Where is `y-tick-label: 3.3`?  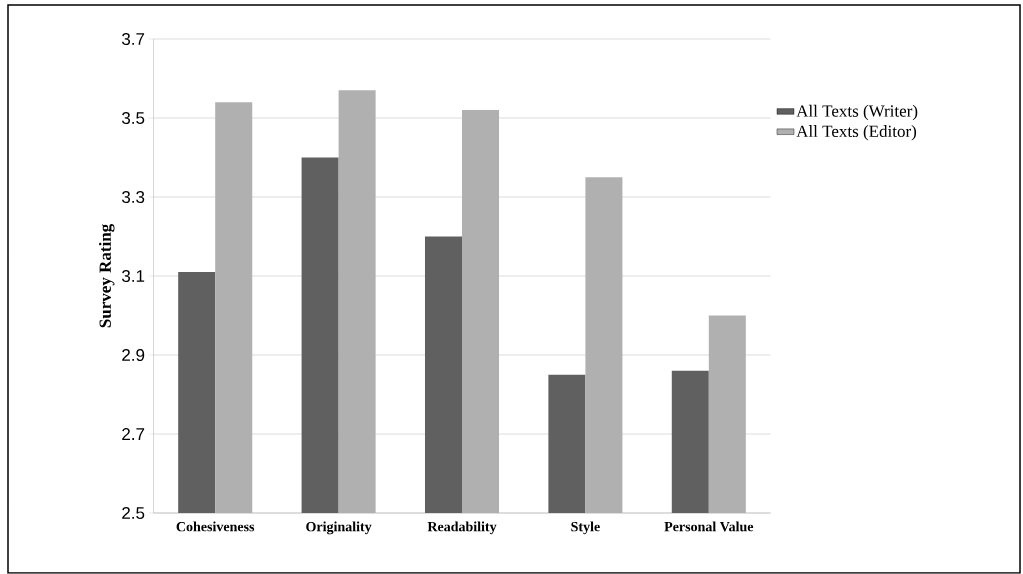
y-tick-label: 3.3 is located at coordinates (133, 197).